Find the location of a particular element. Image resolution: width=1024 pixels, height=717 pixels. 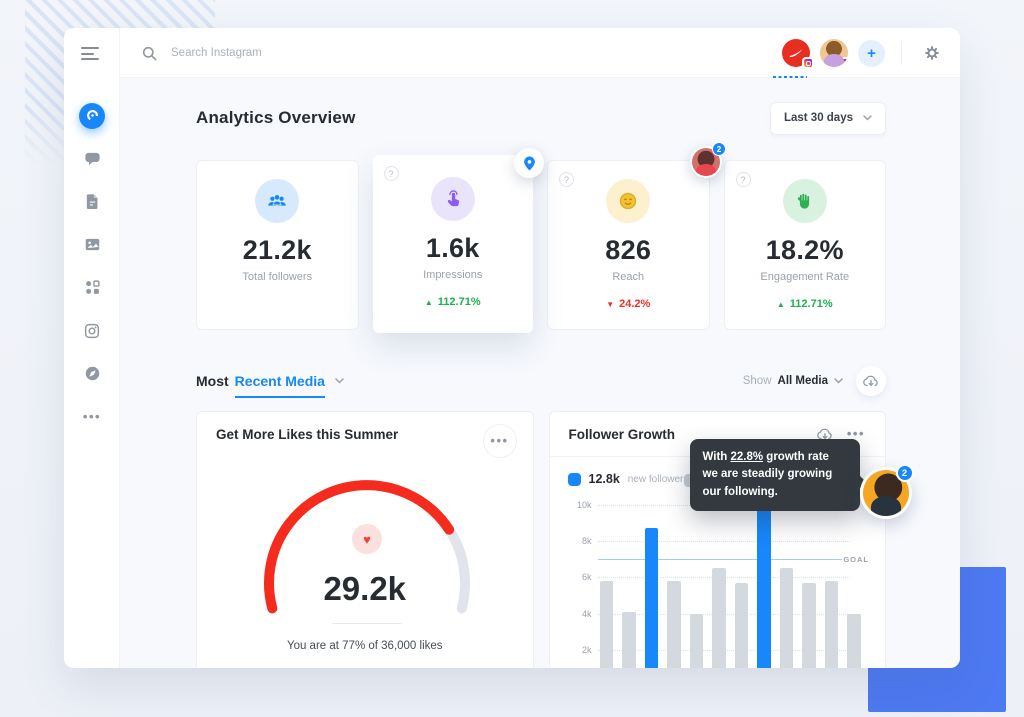

likes-gauge is located at coordinates (367, 547).